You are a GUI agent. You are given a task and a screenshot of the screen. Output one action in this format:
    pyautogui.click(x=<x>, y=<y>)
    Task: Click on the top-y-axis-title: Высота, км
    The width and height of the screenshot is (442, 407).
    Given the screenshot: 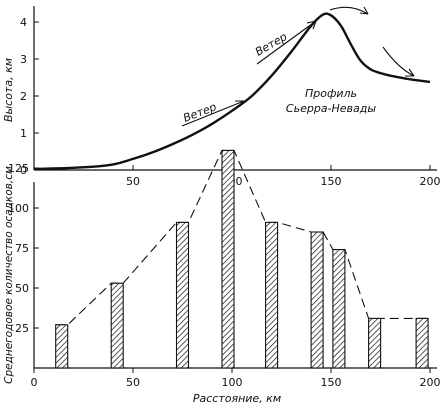 What is the action you would take?
    pyautogui.click(x=8, y=90)
    